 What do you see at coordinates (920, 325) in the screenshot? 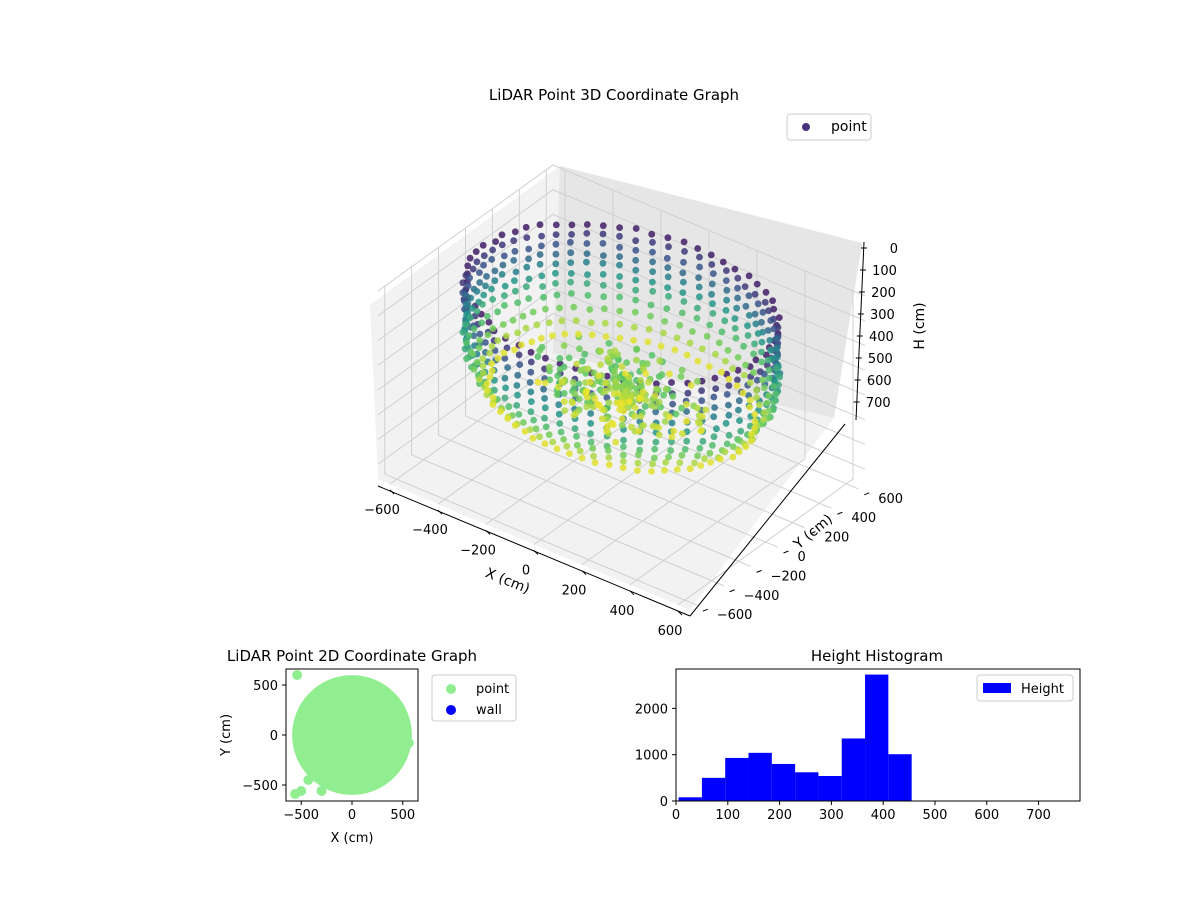
I see `z-axis-label-3d: H (cm)` at bounding box center [920, 325].